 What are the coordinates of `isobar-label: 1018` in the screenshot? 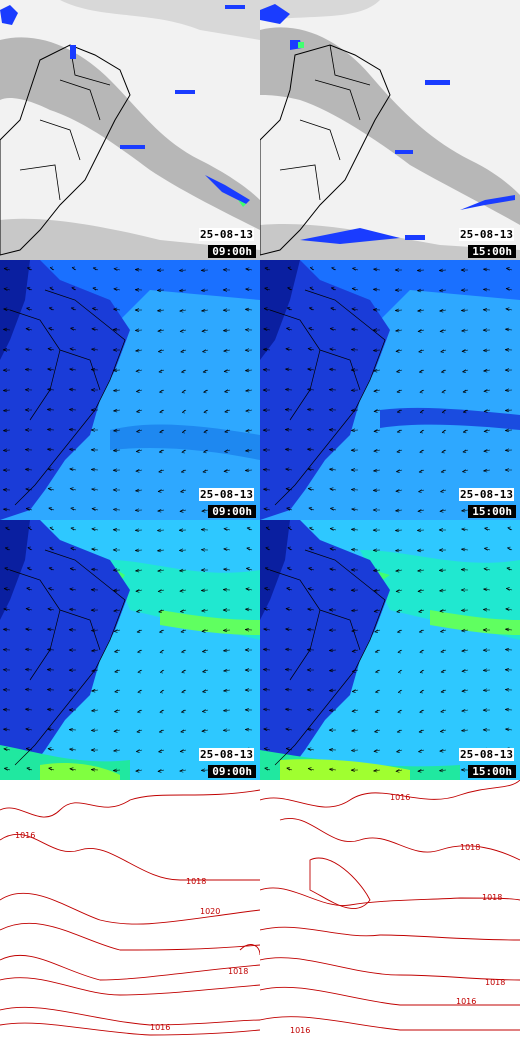 It's located at (492, 897).